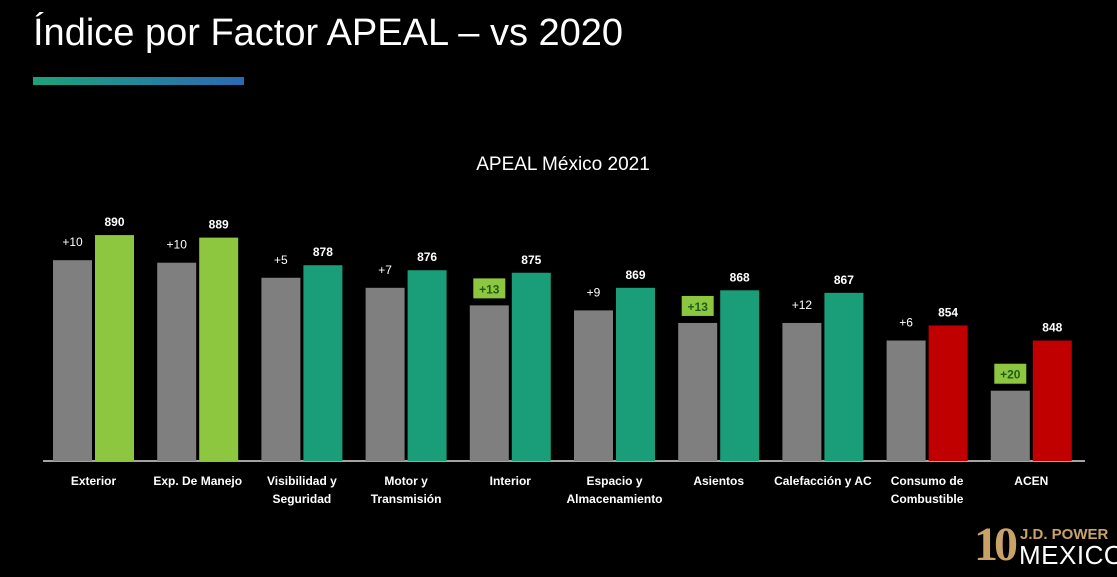 The height and width of the screenshot is (577, 1117). I want to click on value-label: 854, so click(948, 312).